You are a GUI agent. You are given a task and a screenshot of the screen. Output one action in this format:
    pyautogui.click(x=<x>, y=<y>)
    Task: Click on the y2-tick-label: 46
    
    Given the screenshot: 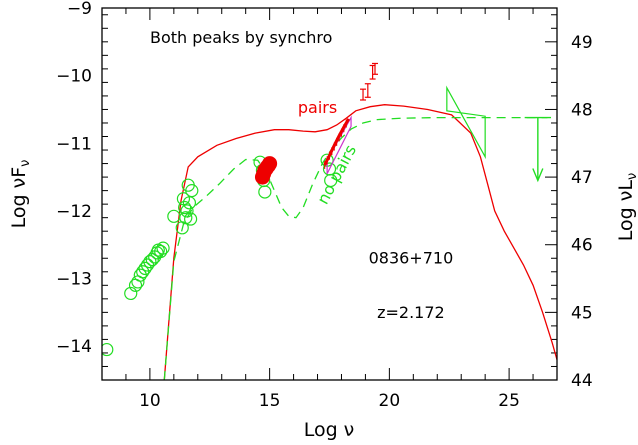 What is the action you would take?
    pyautogui.click(x=582, y=246)
    